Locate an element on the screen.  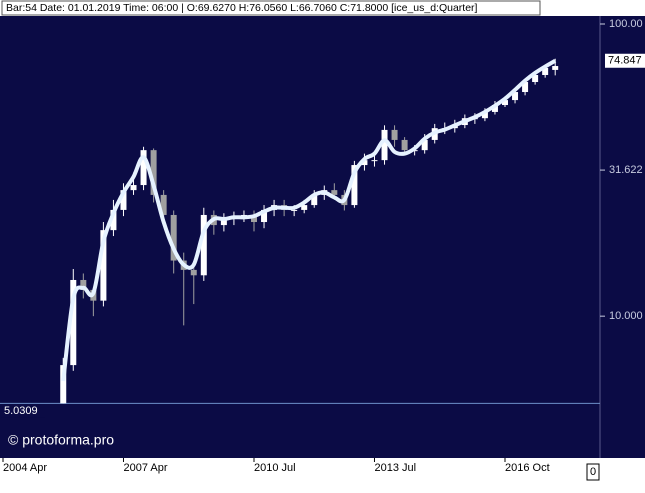
x-tick-label: 2016 Oct is located at coordinates (527, 468).